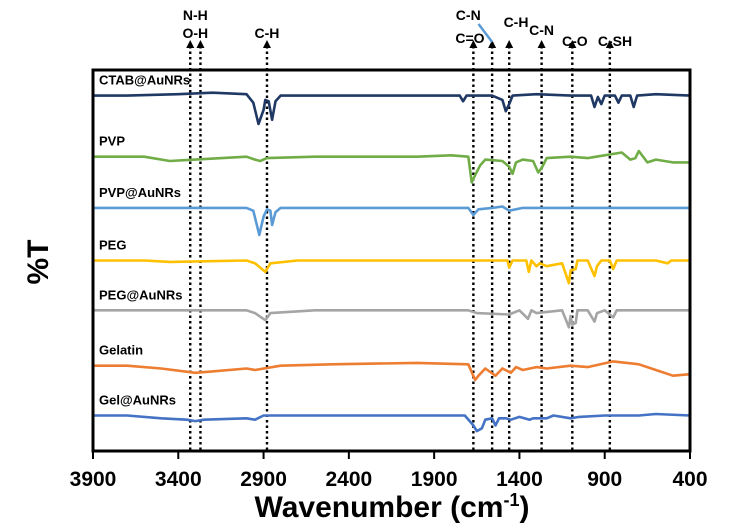 The height and width of the screenshot is (531, 736). Describe the element at coordinates (140, 192) in the screenshot. I see `series-label-2: PVP@AuNRs` at that location.